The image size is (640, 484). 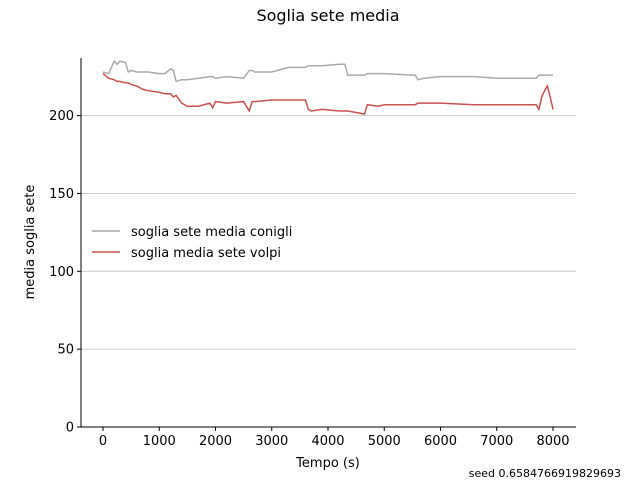 I want to click on y-tick-label: 100, so click(x=61, y=272).